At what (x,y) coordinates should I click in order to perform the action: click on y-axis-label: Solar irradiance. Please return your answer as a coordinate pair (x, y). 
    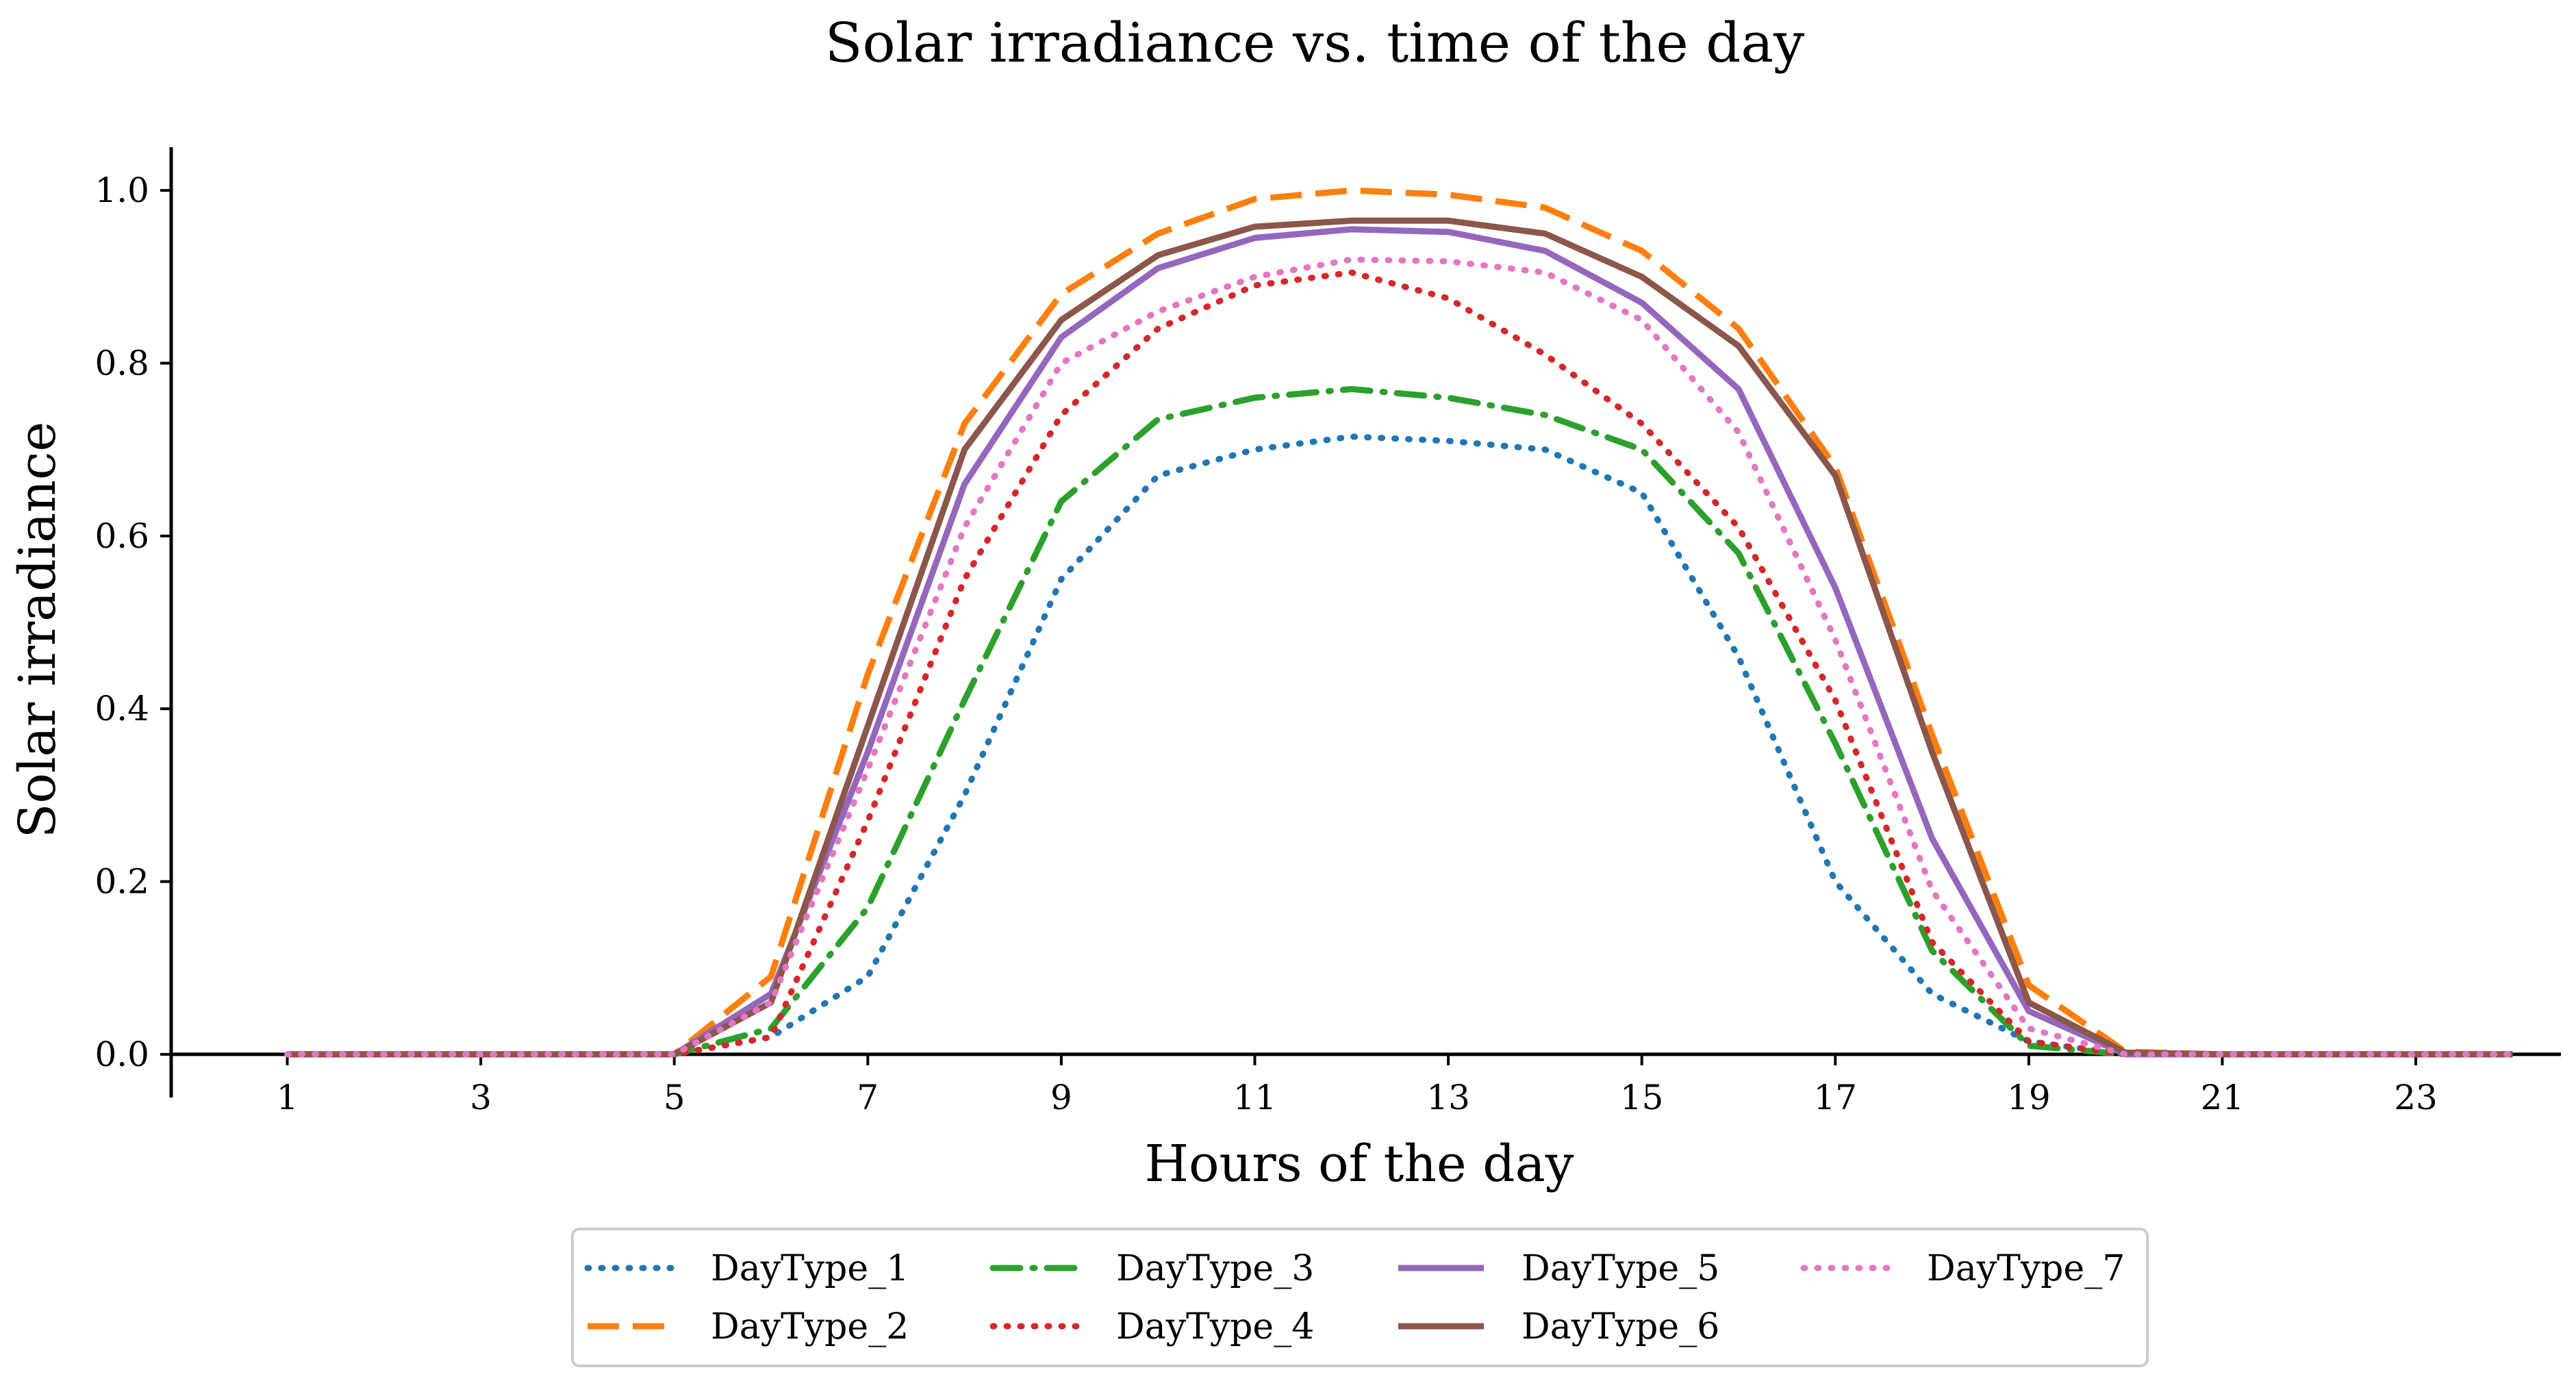
    Looking at the image, I should click on (37, 630).